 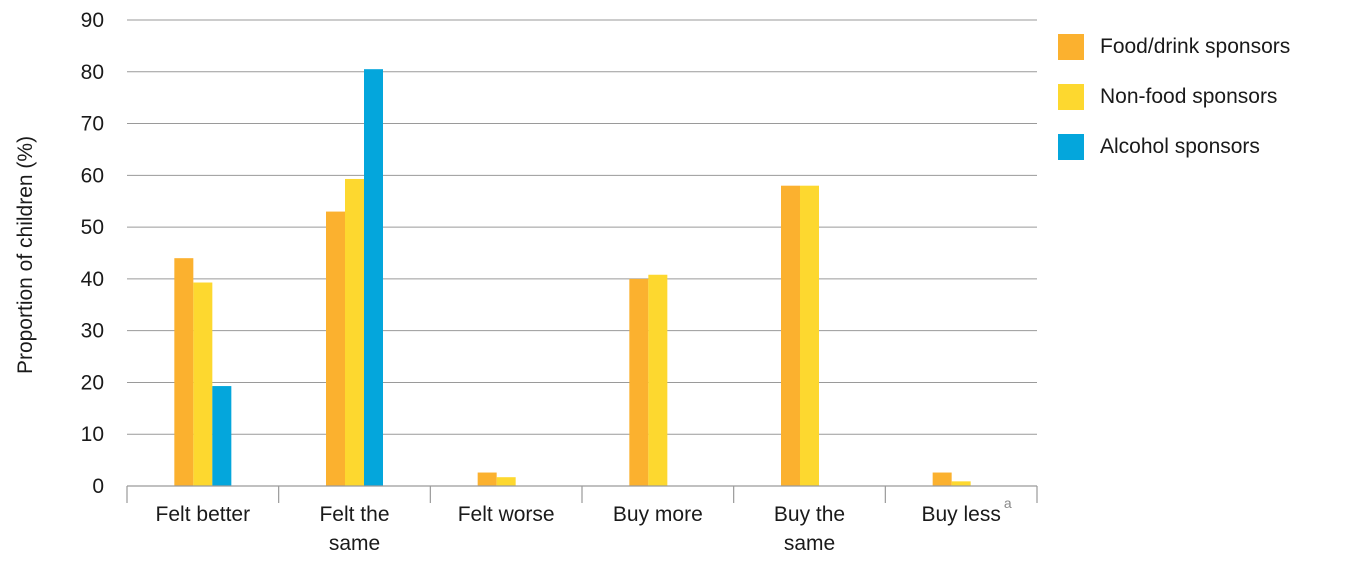 What do you see at coordinates (658, 514) in the screenshot?
I see `x-tick-label: Buy more` at bounding box center [658, 514].